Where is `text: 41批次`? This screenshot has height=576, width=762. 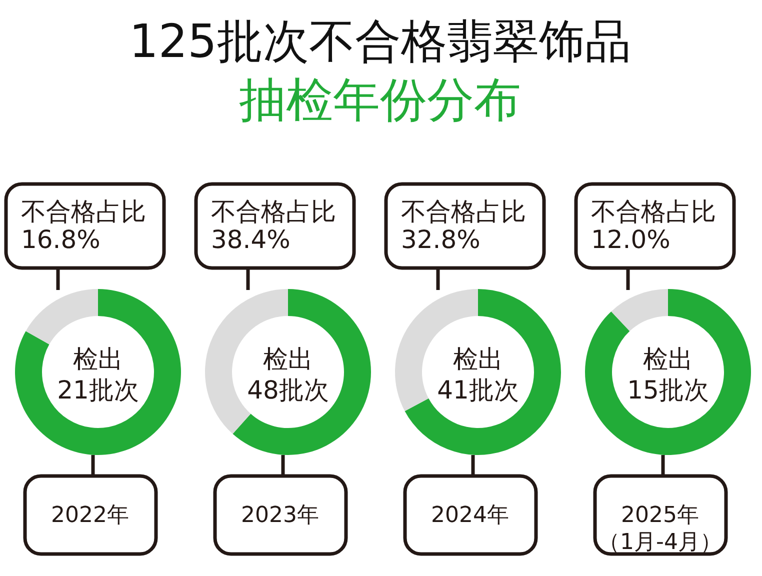 text: 41批次 is located at coordinates (478, 390).